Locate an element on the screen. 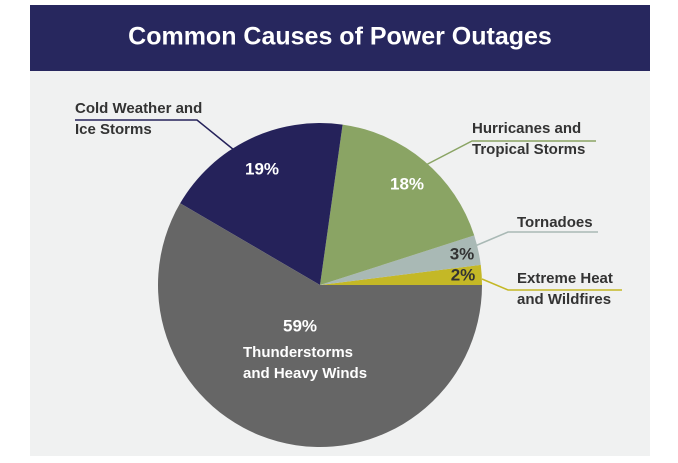 Image resolution: width=678 pixels, height=463 pixels. chart-title: Common Causes of Power Outages is located at coordinates (340, 37).